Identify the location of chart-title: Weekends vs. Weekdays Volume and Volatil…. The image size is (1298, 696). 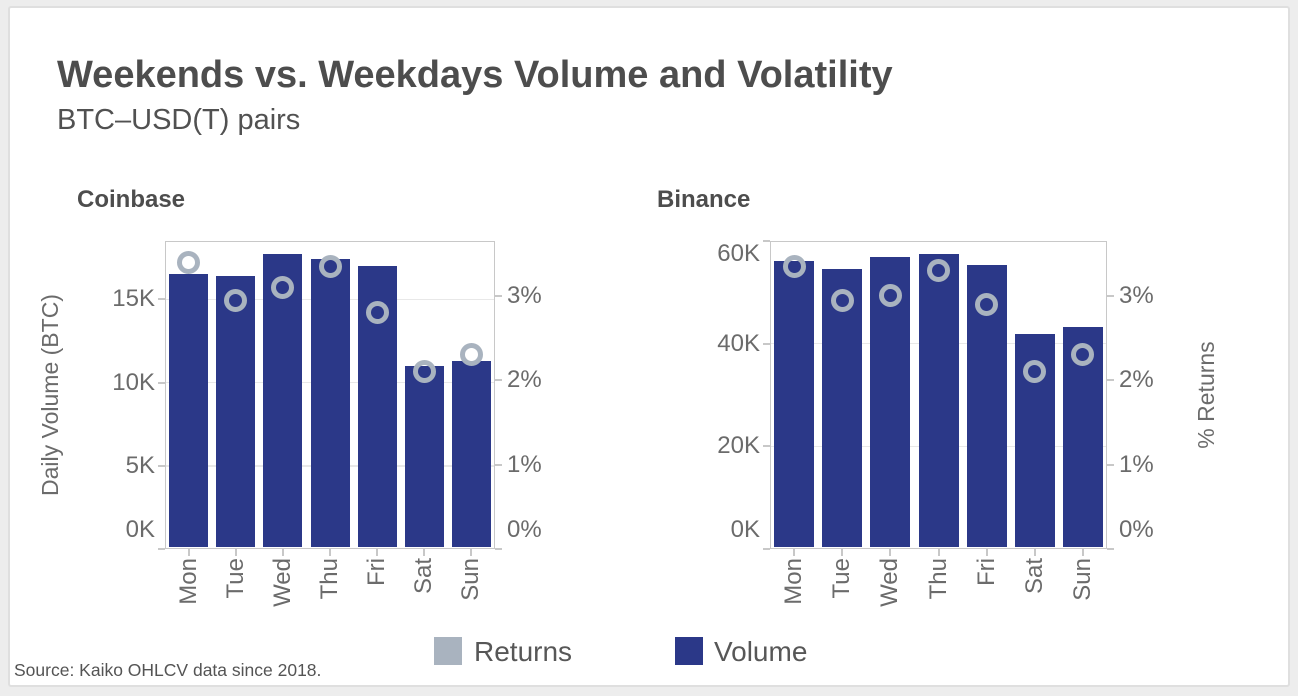
(475, 75).